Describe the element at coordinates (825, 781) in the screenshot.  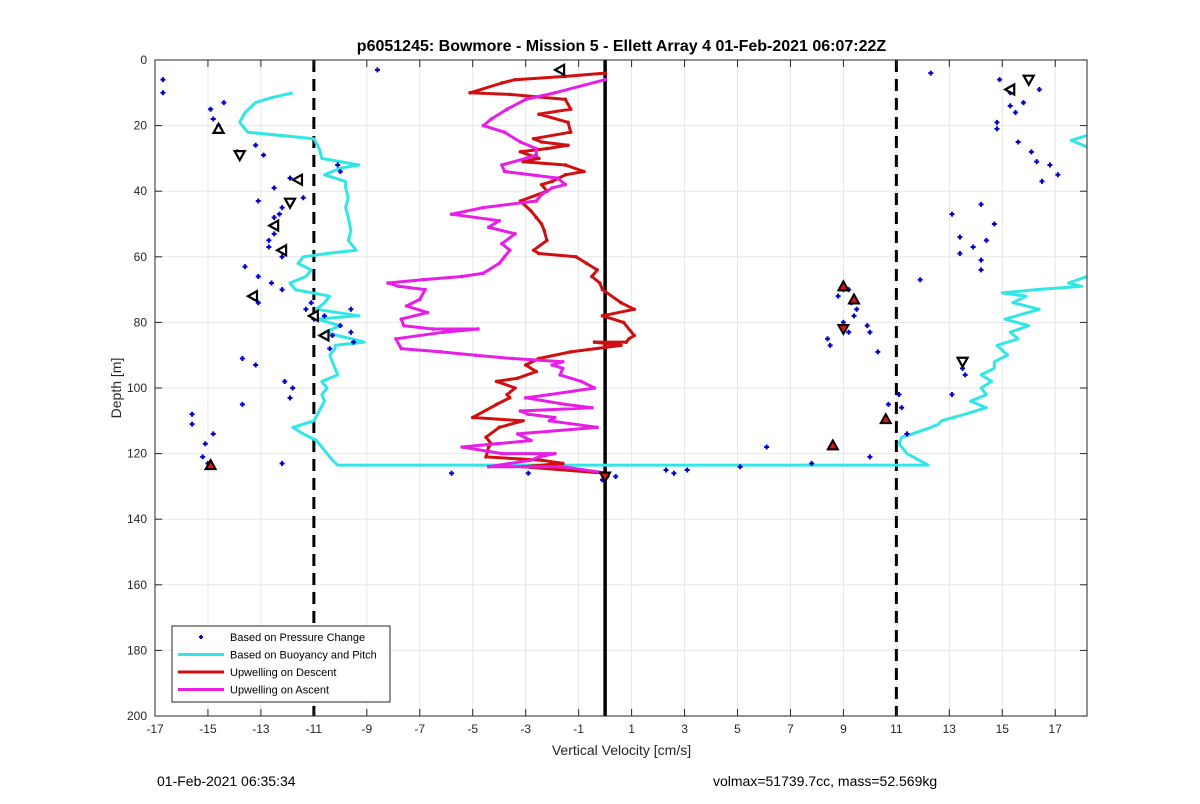
I see `footer-volmax-mass: volmax=51739.7cc, mass=52.569kg` at that location.